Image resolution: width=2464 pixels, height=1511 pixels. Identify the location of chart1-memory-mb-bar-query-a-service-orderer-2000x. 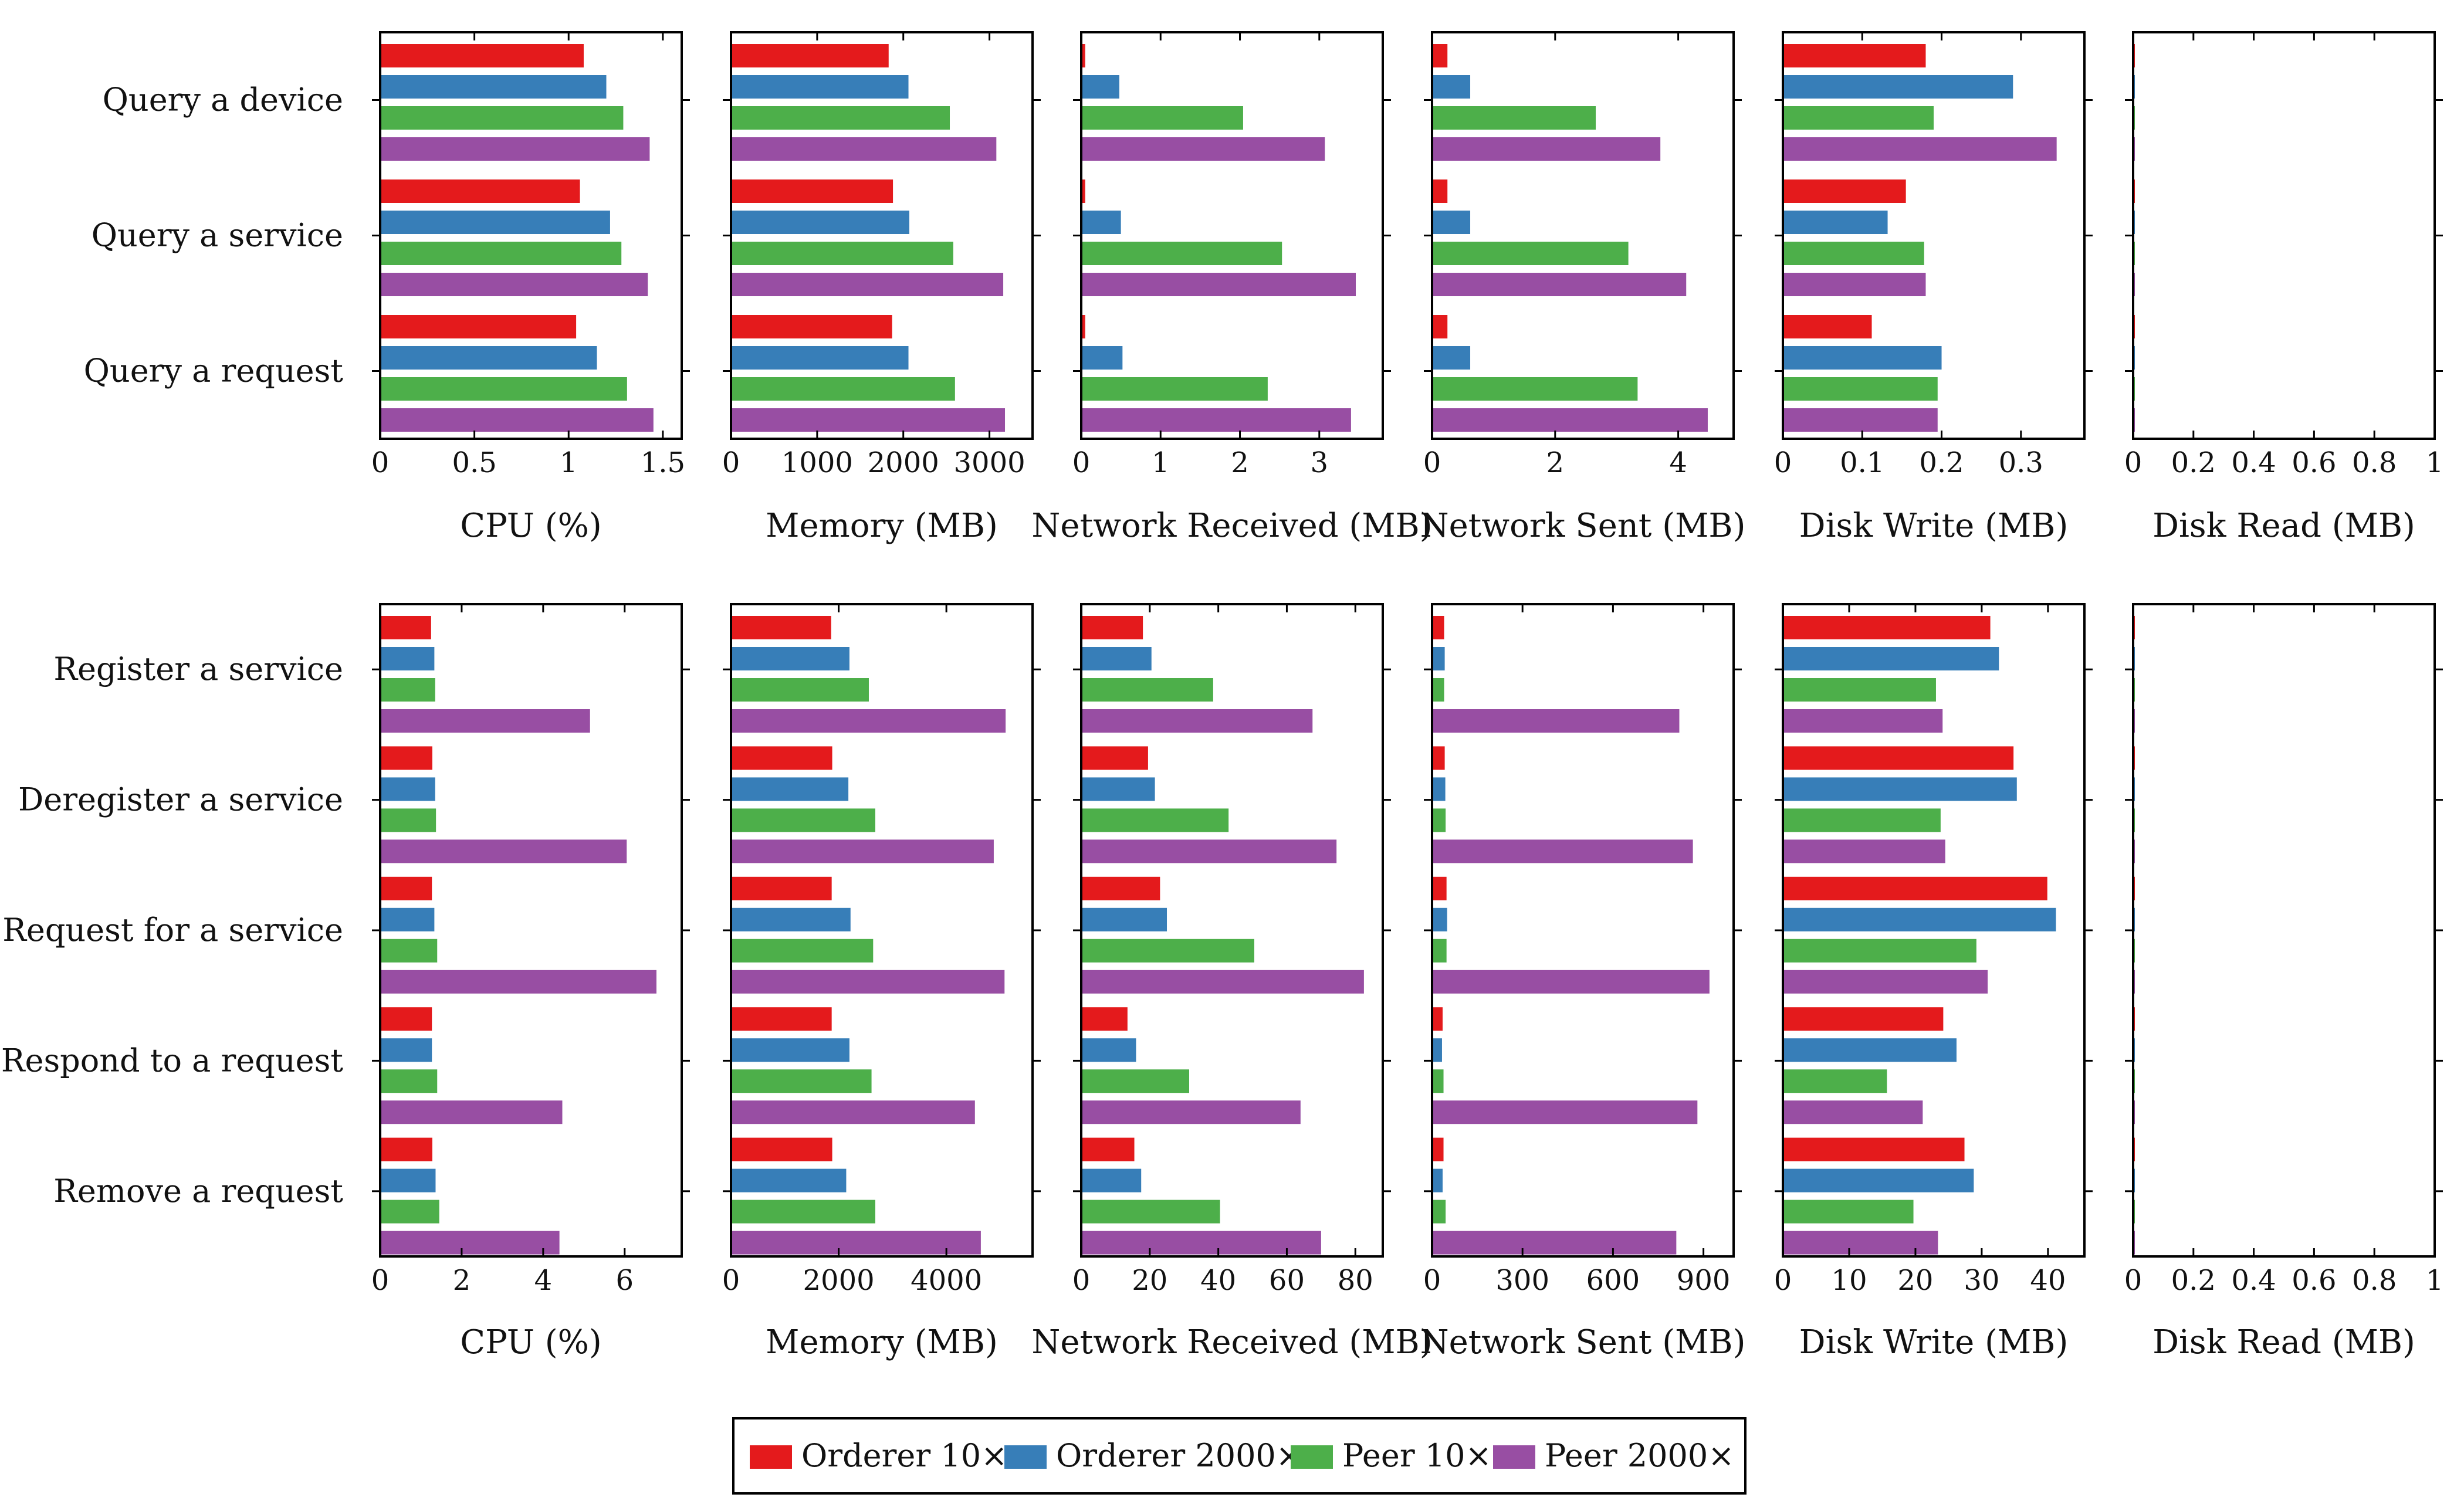
(820, 222).